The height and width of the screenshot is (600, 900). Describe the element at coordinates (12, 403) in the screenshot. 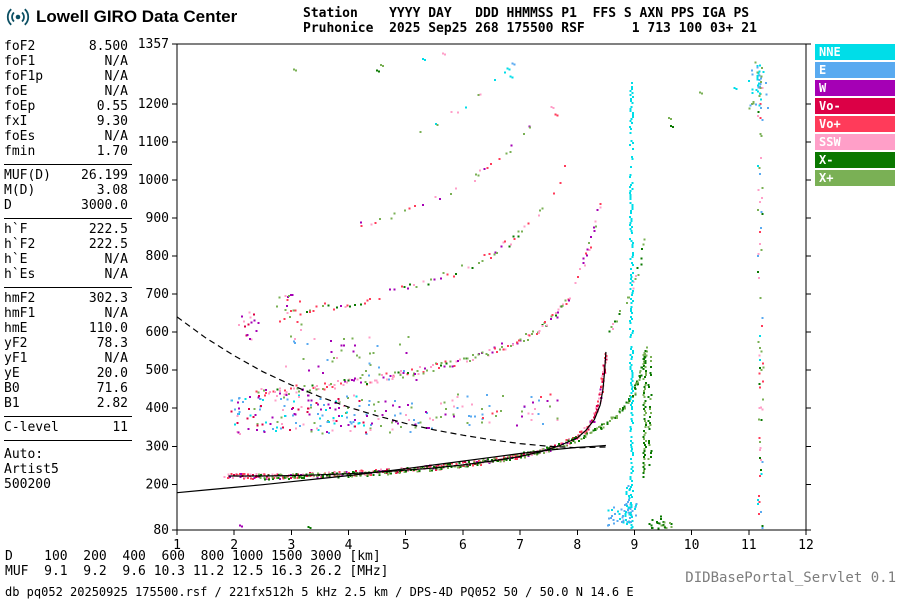

I see `param-label: B1` at that location.